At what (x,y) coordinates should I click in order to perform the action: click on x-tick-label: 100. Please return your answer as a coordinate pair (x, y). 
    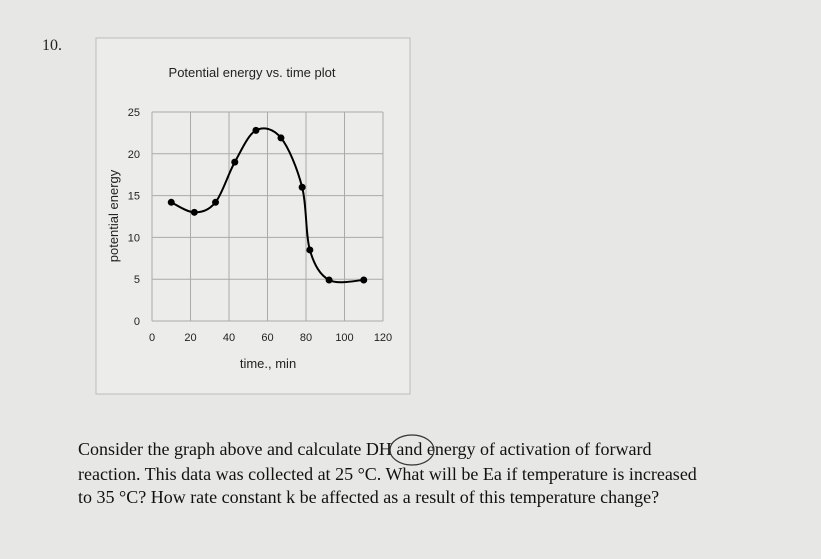
    Looking at the image, I should click on (344, 338).